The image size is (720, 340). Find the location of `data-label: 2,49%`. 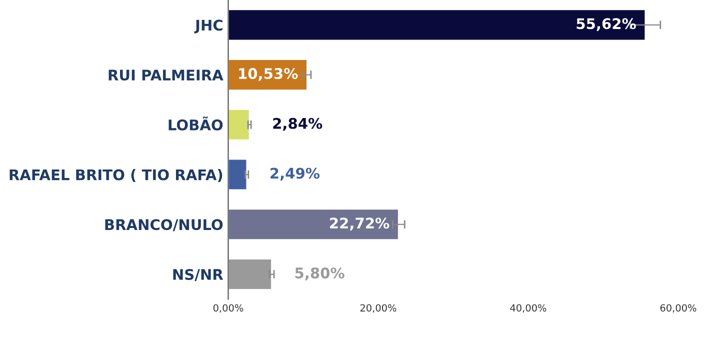

data-label: 2,49% is located at coordinates (295, 174).